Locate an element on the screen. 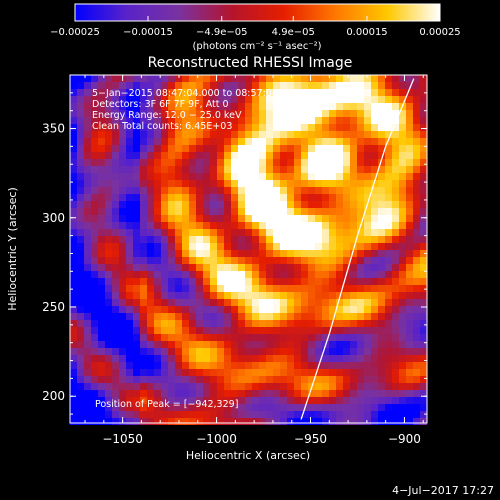 The height and width of the screenshot is (500, 500). x-tick-label: −900 is located at coordinates (404, 439).